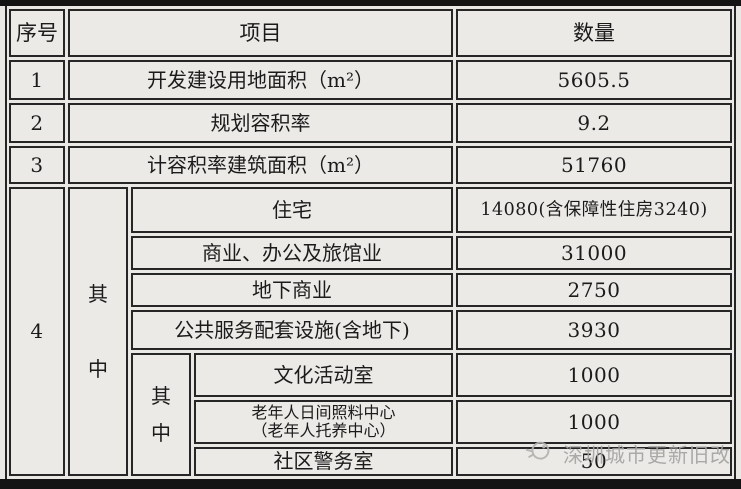 This screenshot has height=489, width=741. Describe the element at coordinates (594, 461) in the screenshot. I see `subgroup-quantity-police-room-cell: 50` at that location.